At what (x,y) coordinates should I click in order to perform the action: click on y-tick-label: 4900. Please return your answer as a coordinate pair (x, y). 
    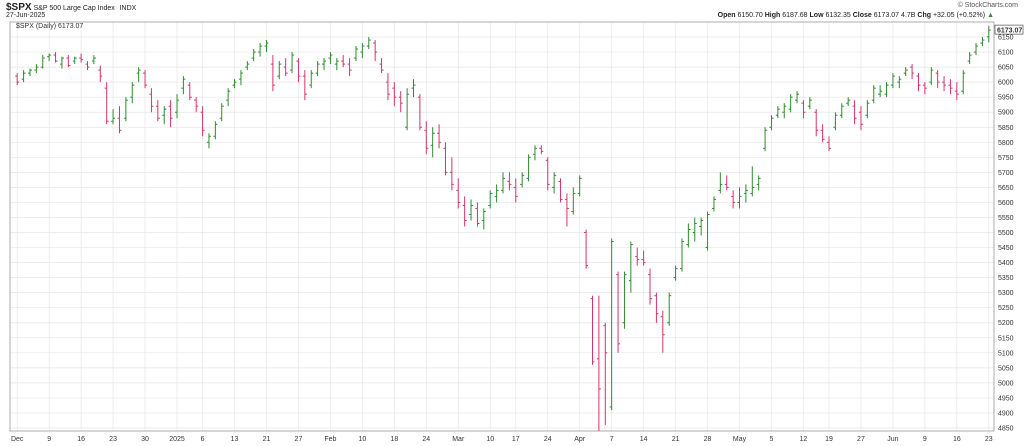
    Looking at the image, I should click on (1006, 413).